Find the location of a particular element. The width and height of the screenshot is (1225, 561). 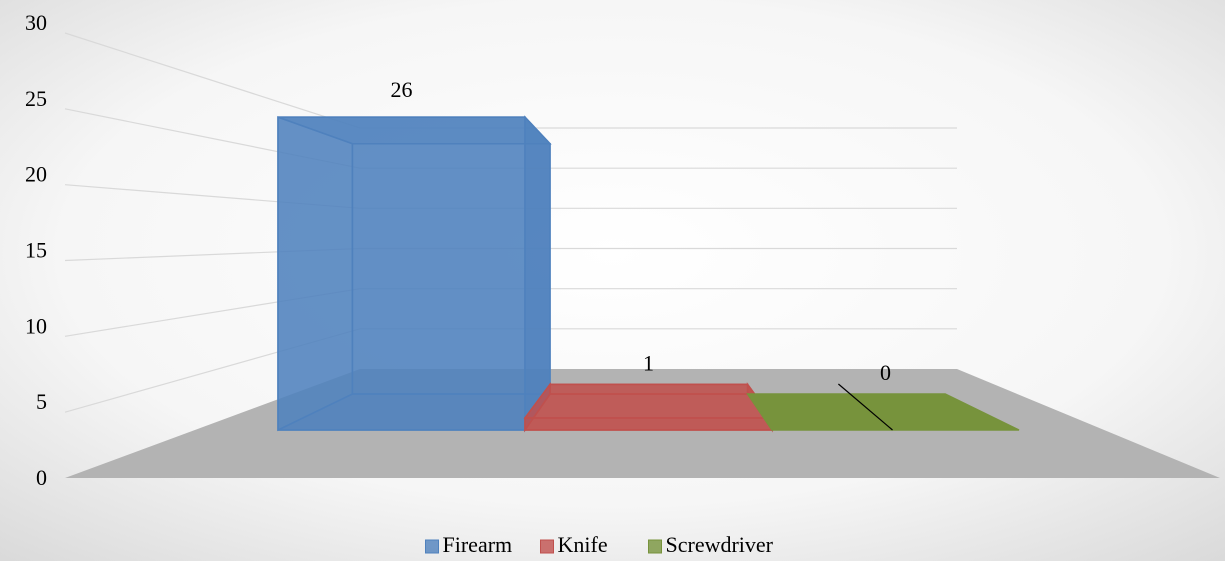

bar-right is located at coordinates (537, 274).